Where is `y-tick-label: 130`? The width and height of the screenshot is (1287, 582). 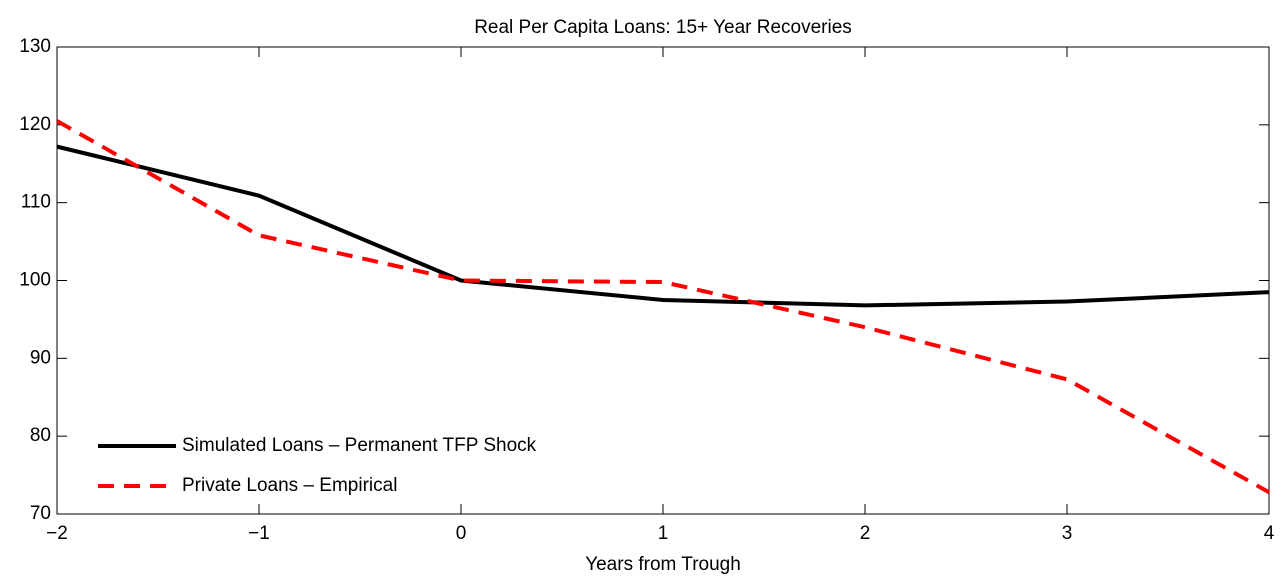
y-tick-label: 130 is located at coordinates (35, 46).